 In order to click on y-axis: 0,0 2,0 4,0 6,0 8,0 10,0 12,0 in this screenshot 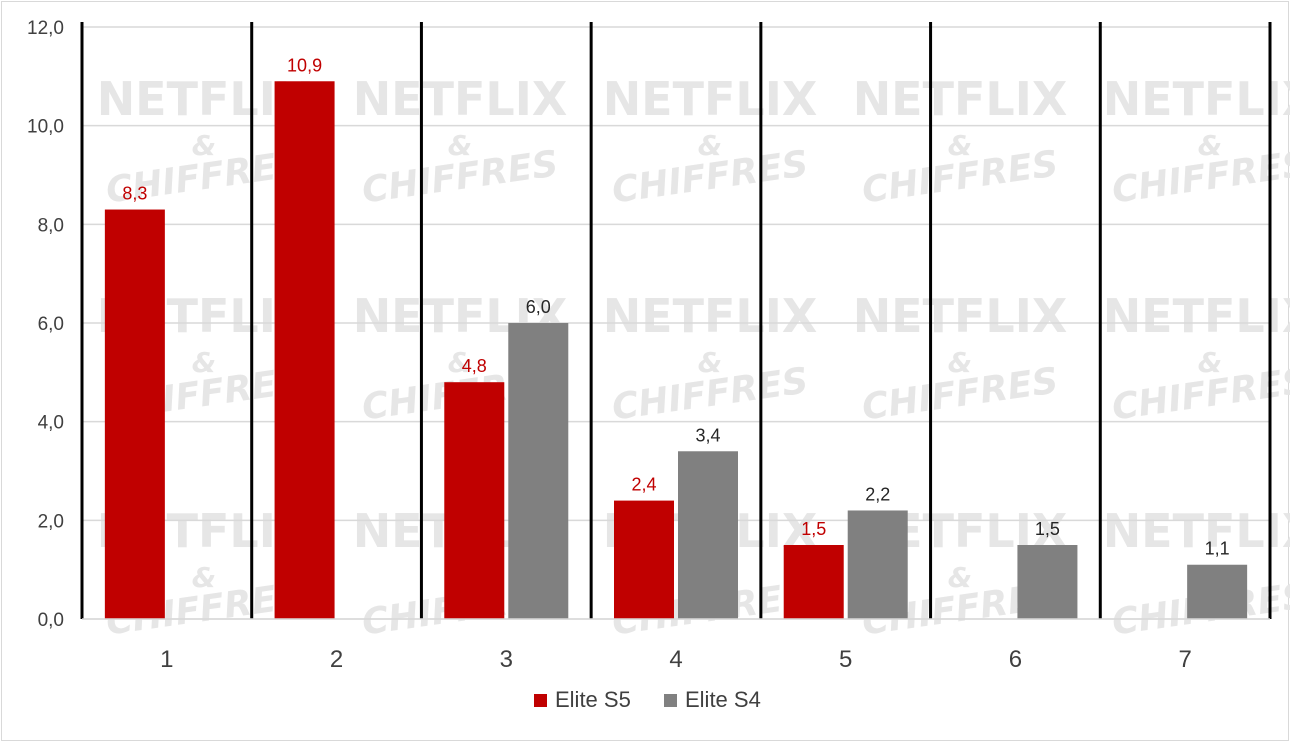, I will do `click(45, 324)`.